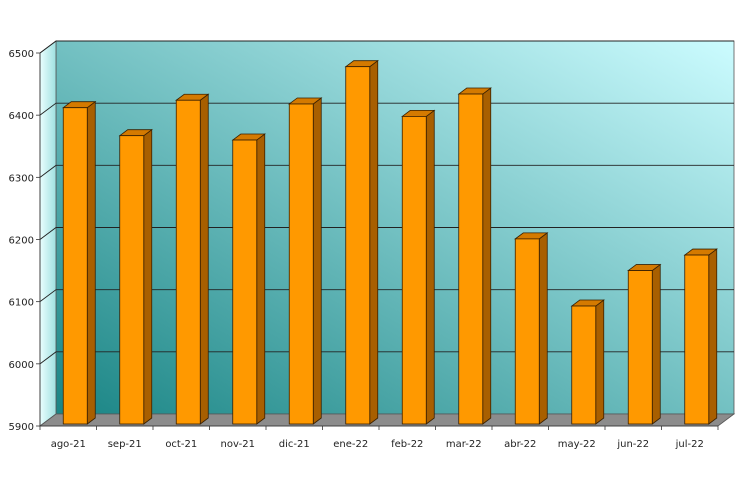  I want to click on y-tick-label: 6000, so click(21, 365).